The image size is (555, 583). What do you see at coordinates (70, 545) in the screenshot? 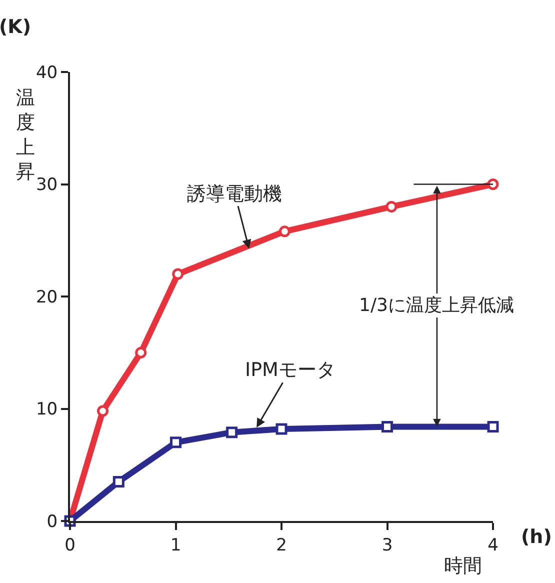
I see `x-tick-label: 0` at bounding box center [70, 545].